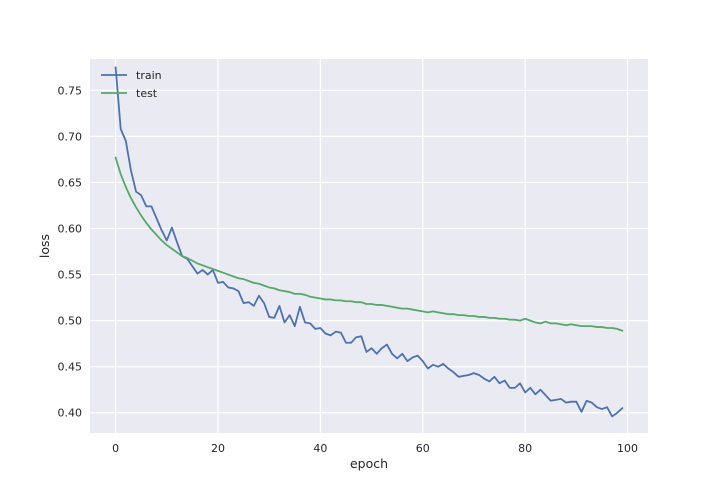 This screenshot has height=500, width=720. Describe the element at coordinates (70, 367) in the screenshot. I see `y-tick-label: 0.45` at that location.